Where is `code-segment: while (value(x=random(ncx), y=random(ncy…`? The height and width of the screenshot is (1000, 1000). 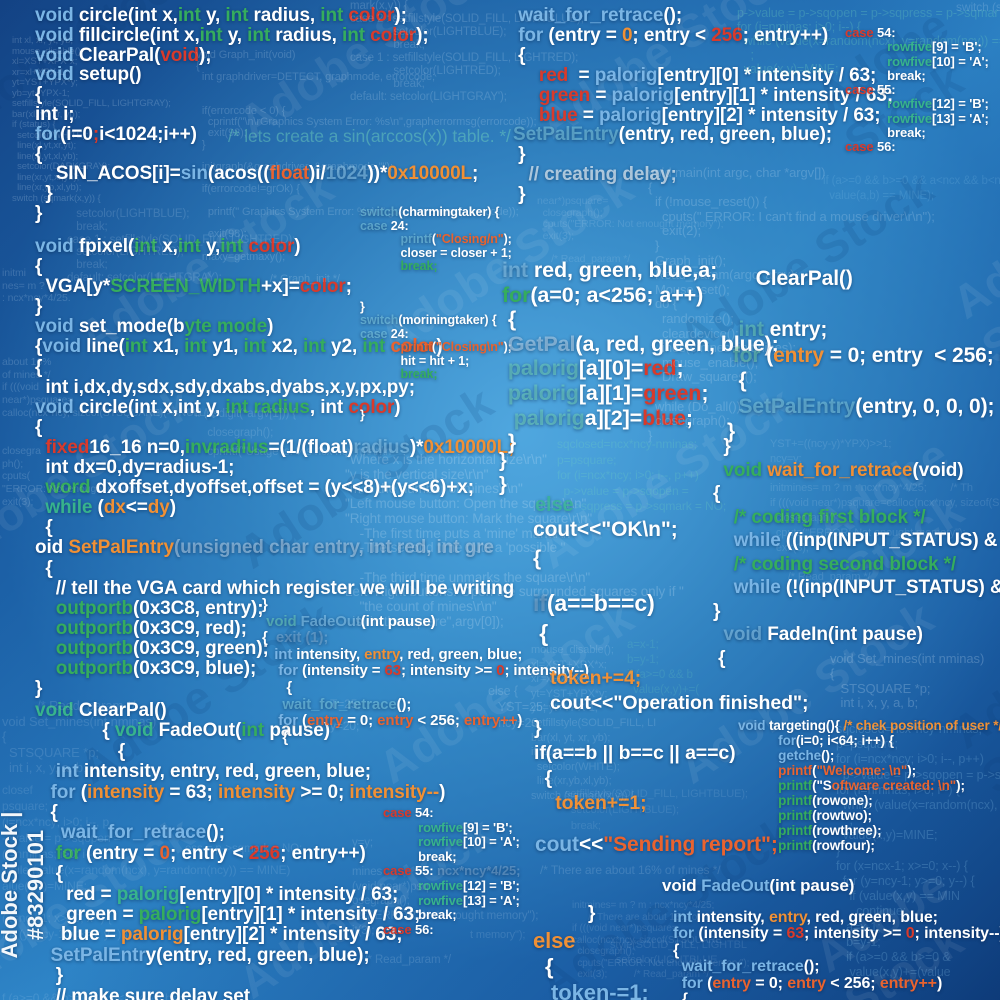
code-segment: while (value(x=random(ncx), y=random(ncy… is located at coordinates (868, 41).